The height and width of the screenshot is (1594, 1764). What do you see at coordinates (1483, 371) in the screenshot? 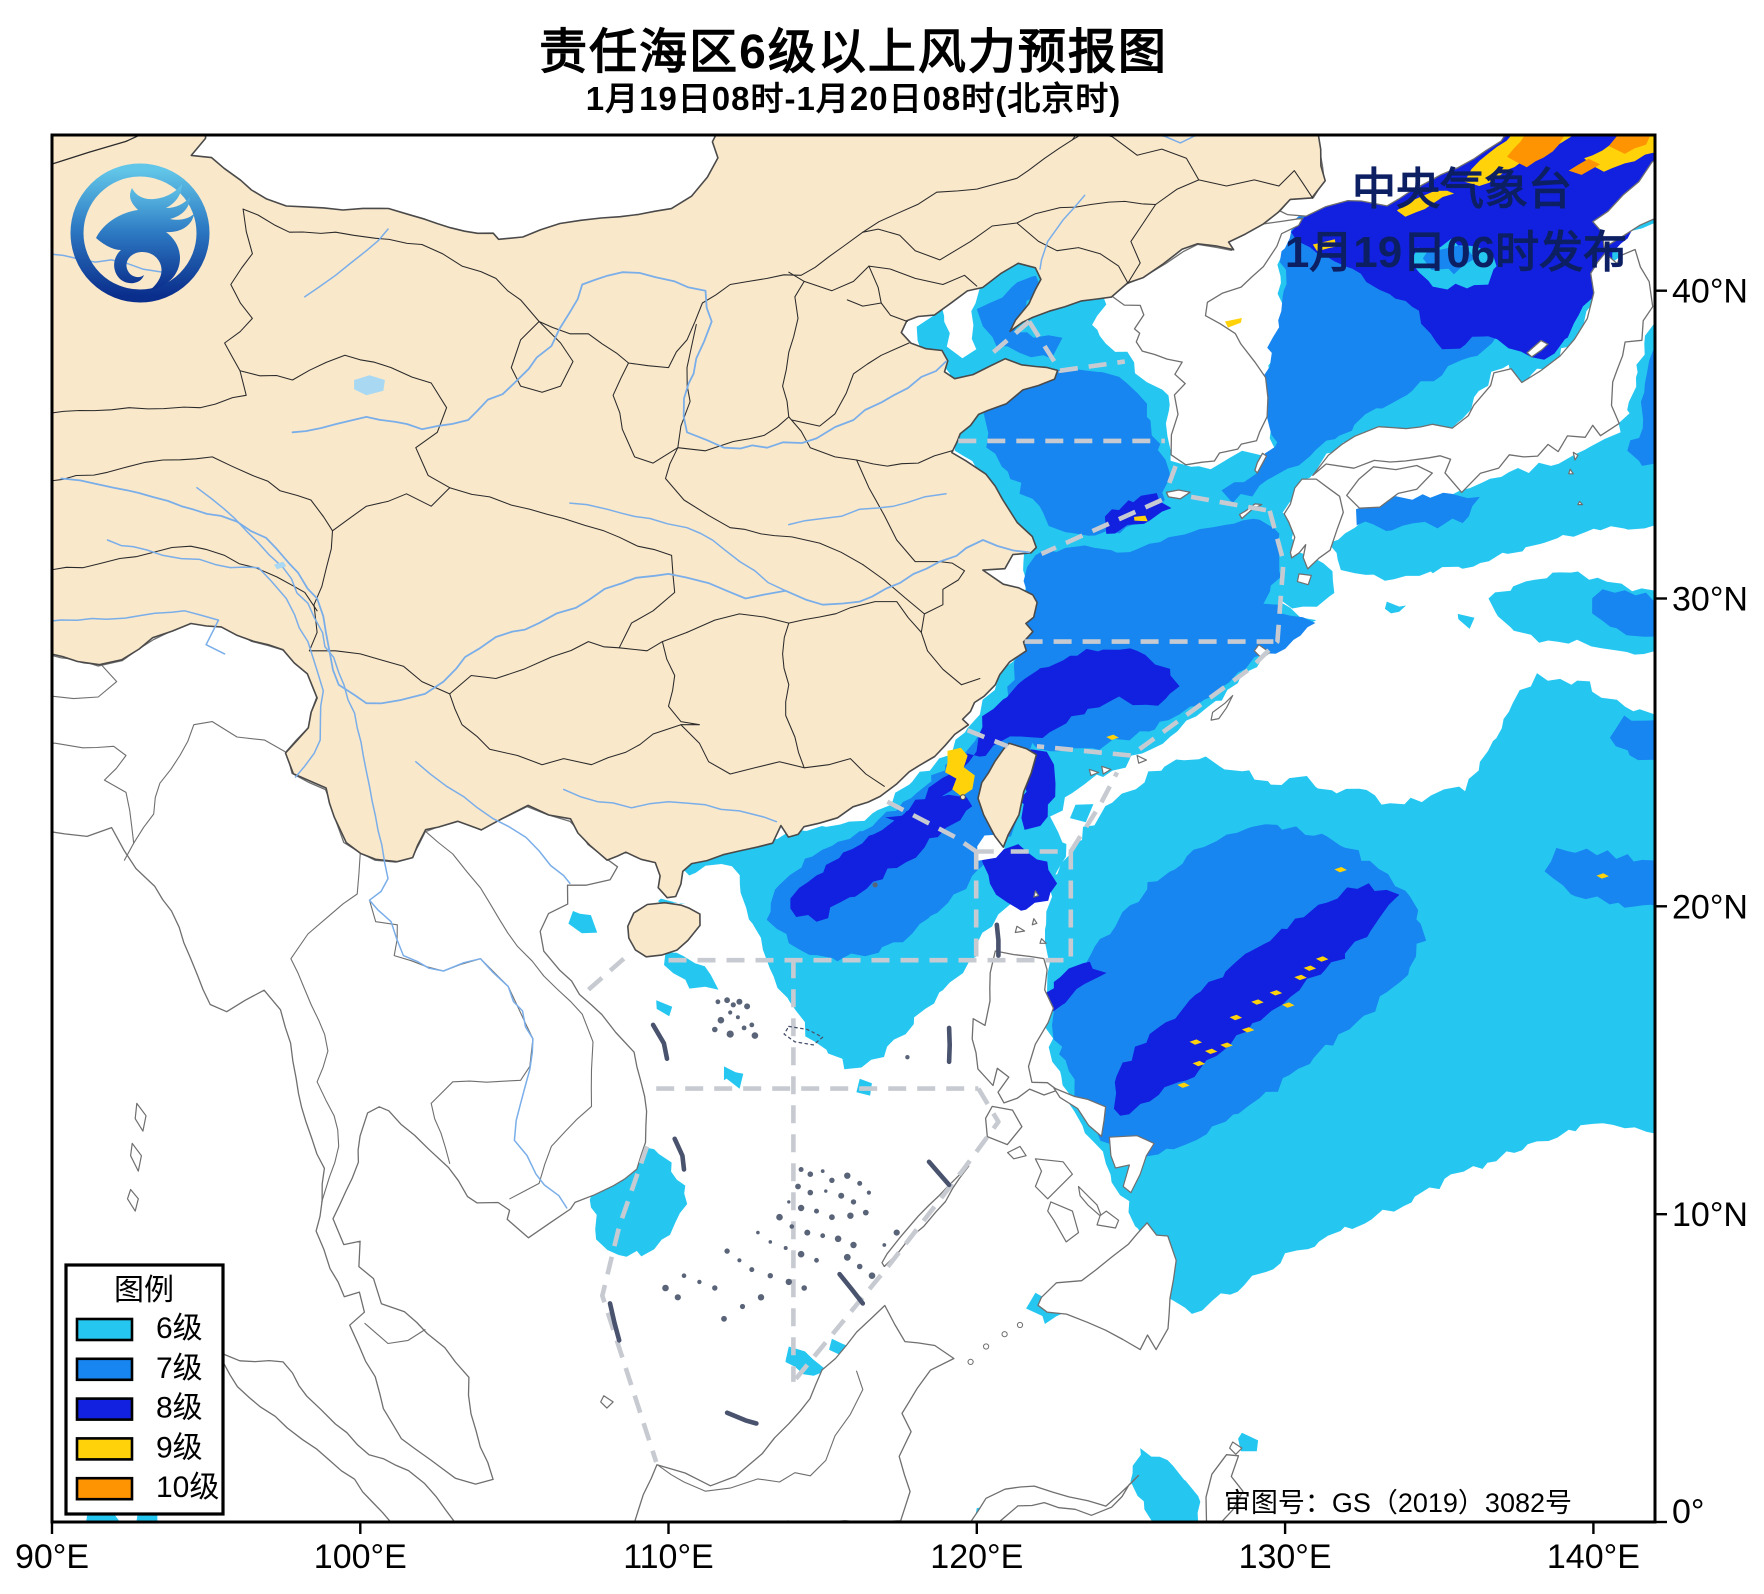
I see `honshu` at bounding box center [1483, 371].